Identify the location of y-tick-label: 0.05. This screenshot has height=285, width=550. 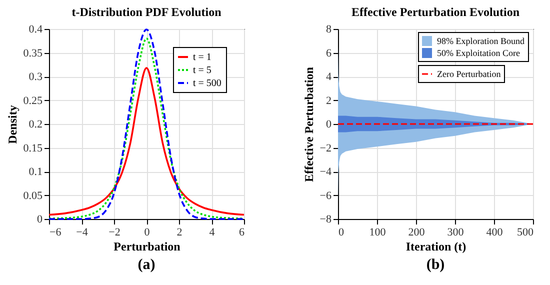
(33, 196).